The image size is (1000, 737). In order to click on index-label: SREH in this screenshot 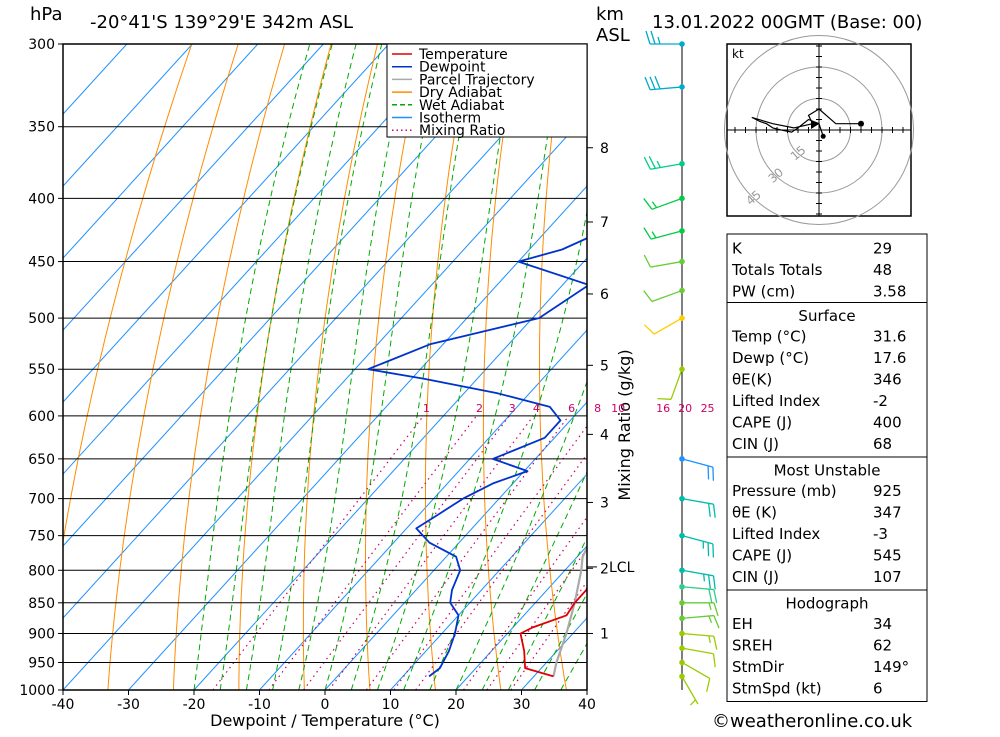, I will do `click(752, 646)`.